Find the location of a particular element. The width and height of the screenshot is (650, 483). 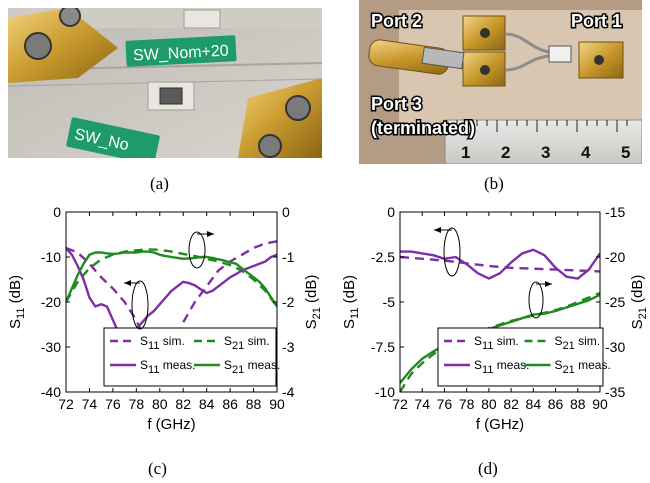

chart-d-ytick-right-label--25: -25 is located at coordinates (615, 302).